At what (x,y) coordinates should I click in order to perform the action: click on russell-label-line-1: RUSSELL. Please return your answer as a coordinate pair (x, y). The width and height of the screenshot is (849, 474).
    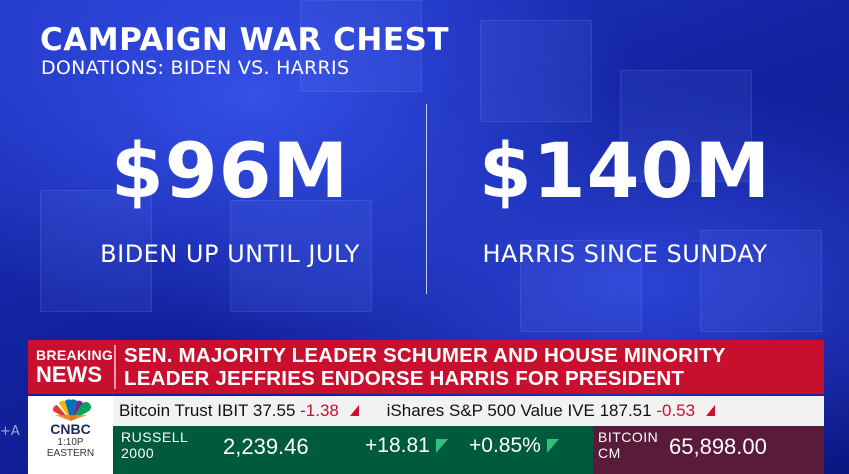
    Looking at the image, I should click on (155, 437).